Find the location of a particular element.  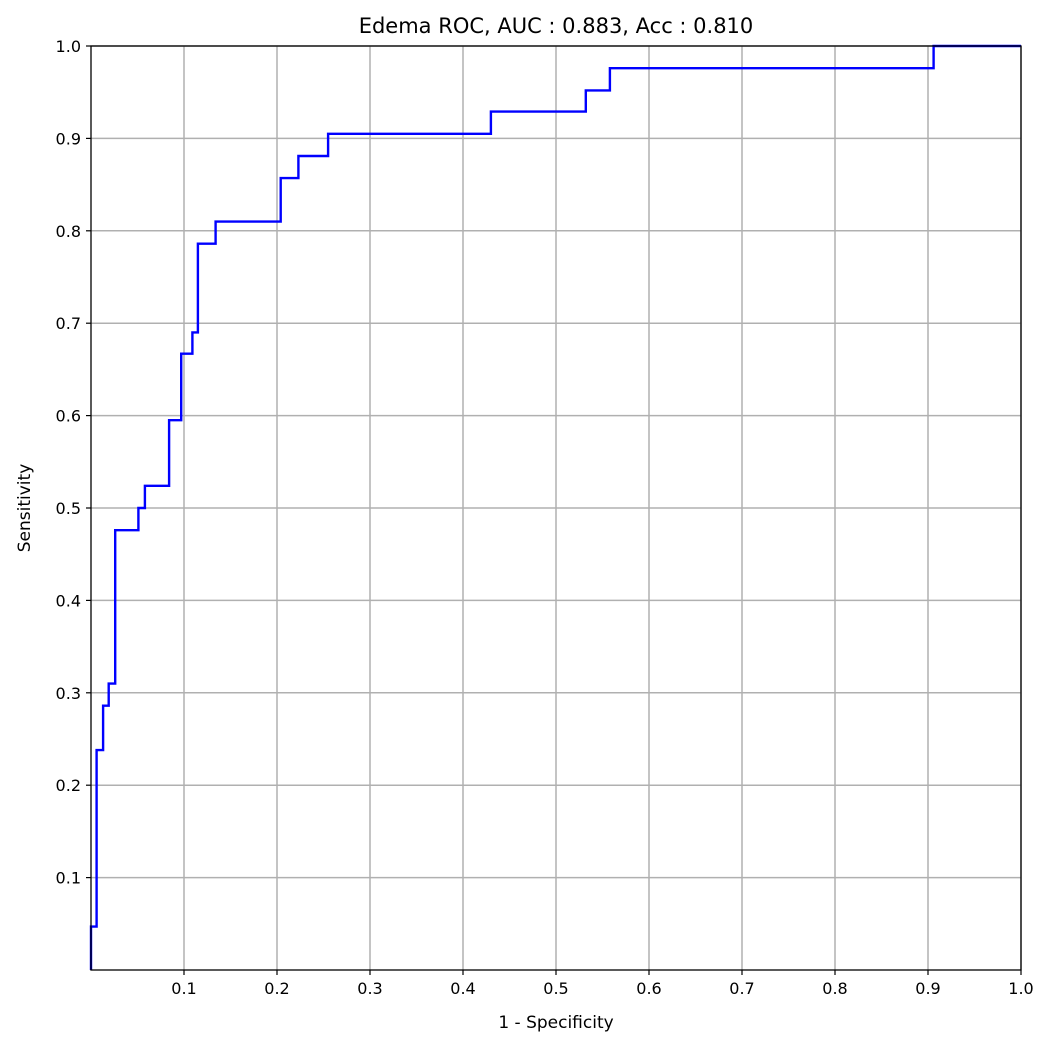

x-tick-label: 0.8 is located at coordinates (834, 988).